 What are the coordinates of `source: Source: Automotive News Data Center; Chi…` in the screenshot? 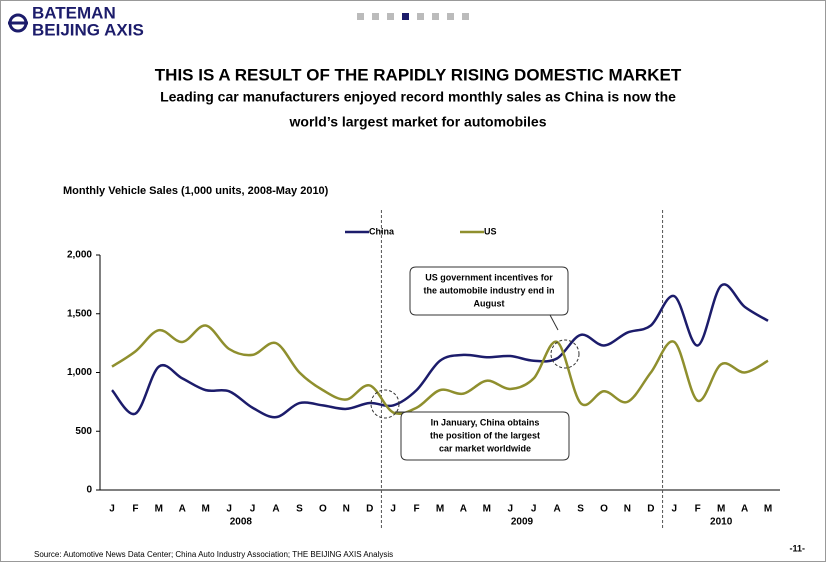 It's located at (213, 554).